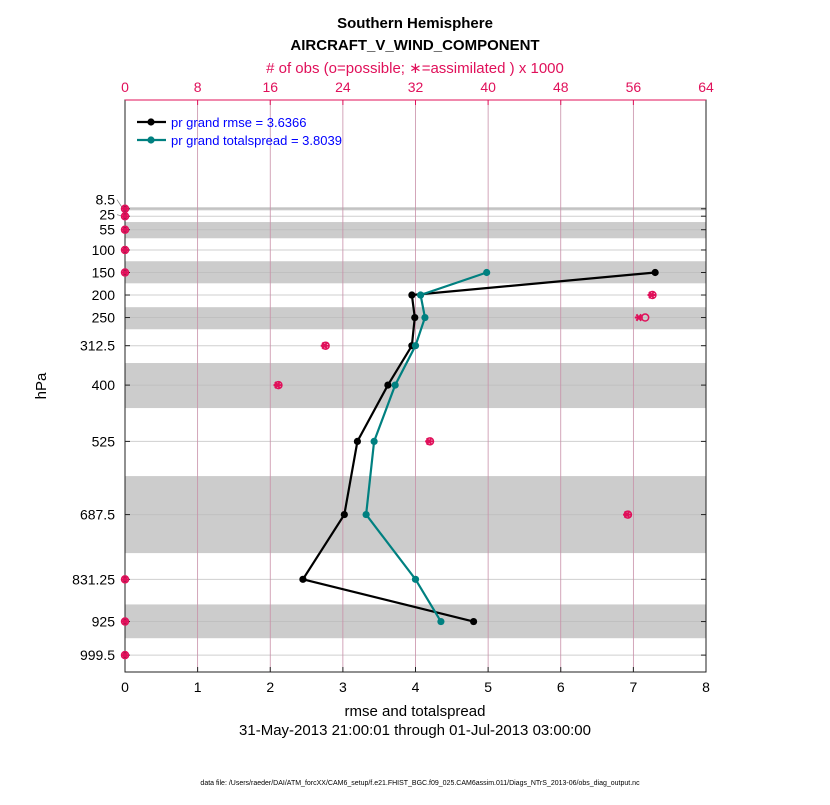 This screenshot has height=805, width=830. What do you see at coordinates (125, 687) in the screenshot?
I see `x-tick-label: 0` at bounding box center [125, 687].